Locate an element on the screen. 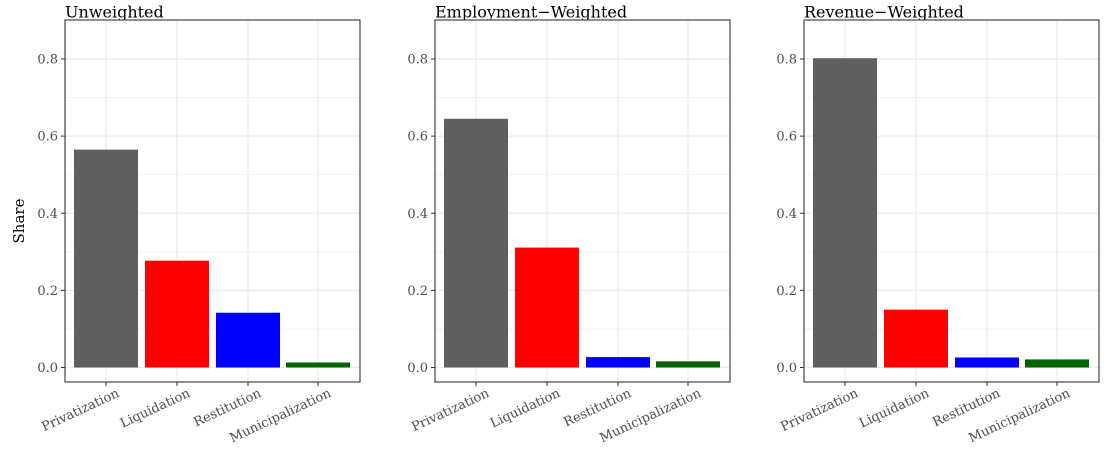 The width and height of the screenshot is (1111, 454). panel-title: Revenue−Weighted is located at coordinates (884, 12).